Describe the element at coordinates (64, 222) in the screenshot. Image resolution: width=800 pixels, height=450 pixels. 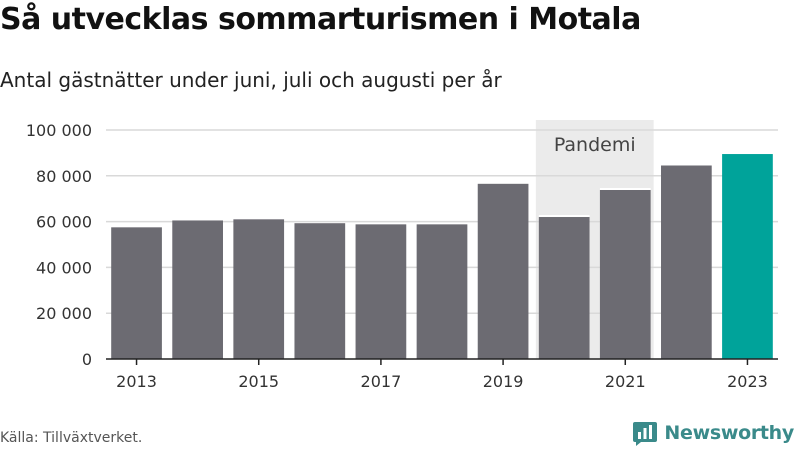
I see `y-tick-label: 60 000` at that location.